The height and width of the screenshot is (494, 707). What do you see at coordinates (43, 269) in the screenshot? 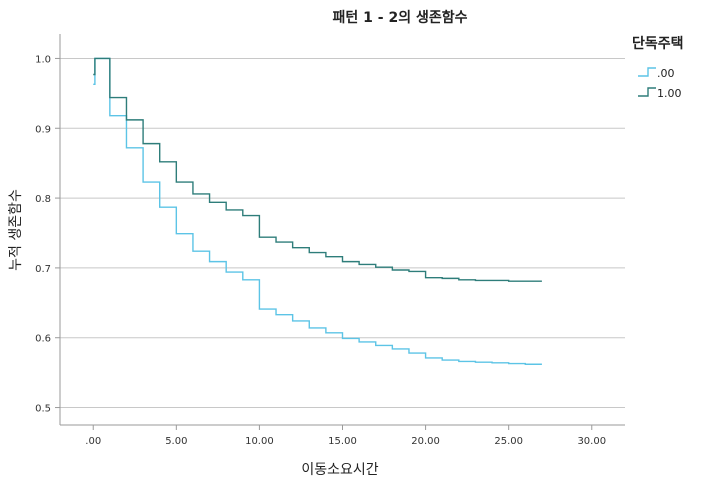
I see `y-tick-label: 0.7` at bounding box center [43, 269].